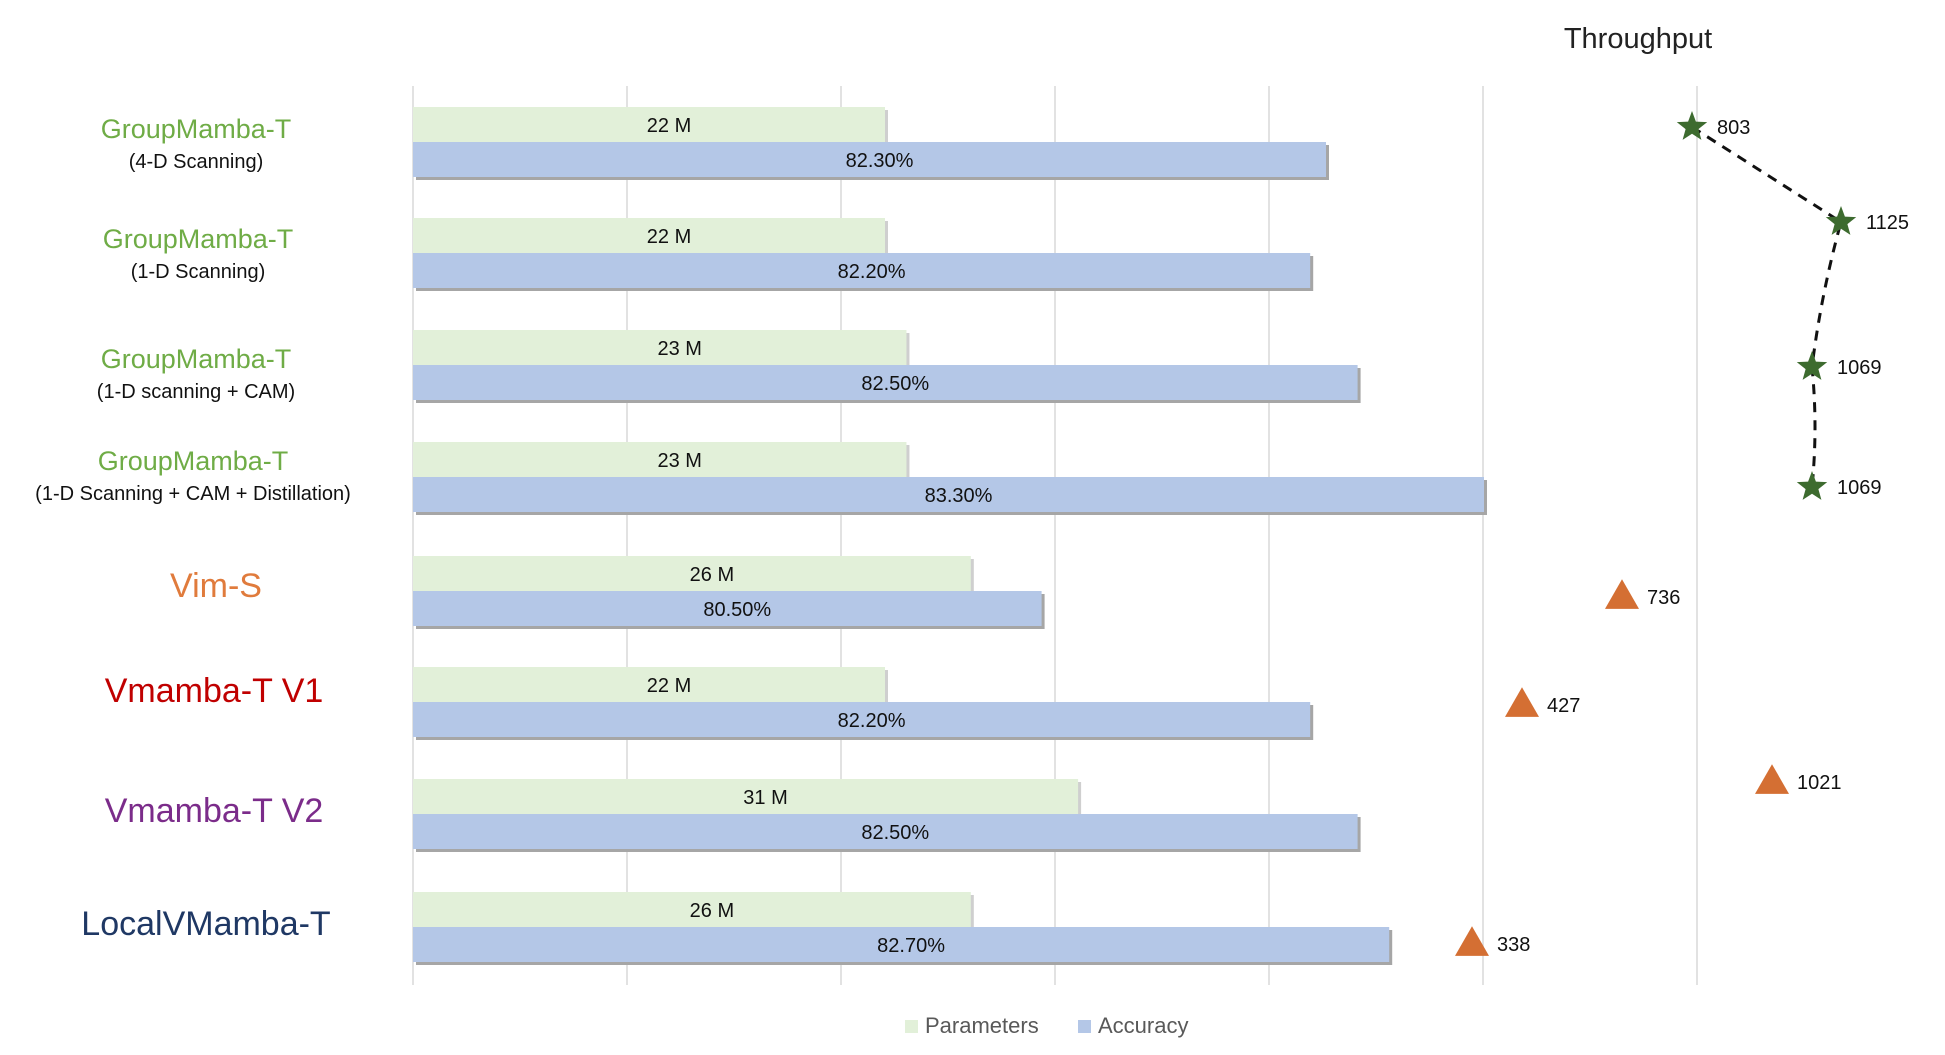 The image size is (1945, 1055). I want to click on throughput-label: 736, so click(1663, 598).